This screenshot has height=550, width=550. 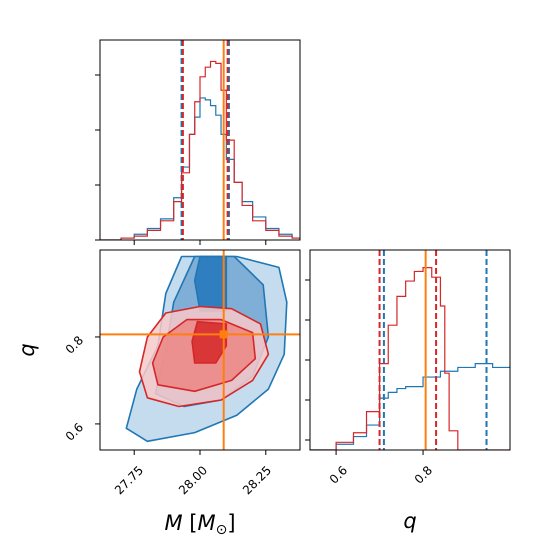 I want to click on m-marginal-series-1-histogram, so click(x=200, y=150).